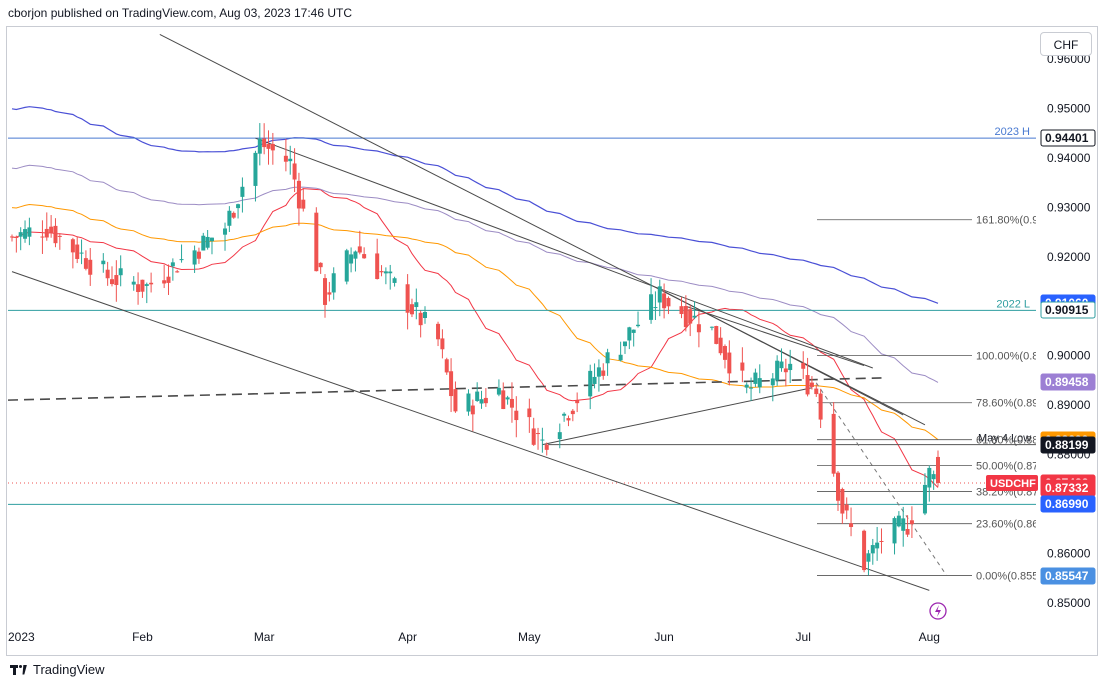 The image size is (1108, 688). I want to click on y-tick-7: 0.89000, so click(1069, 405).